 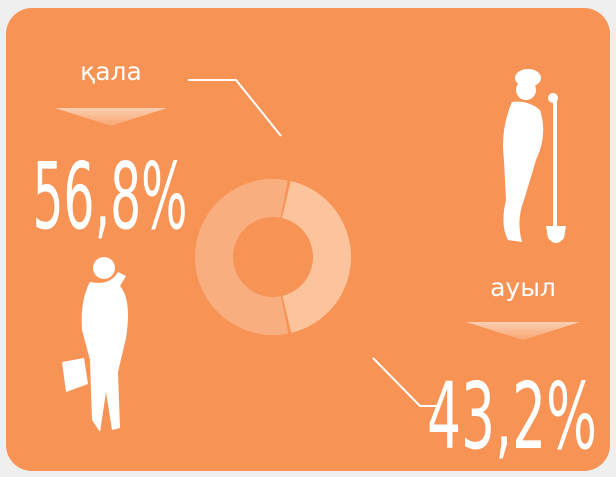 What do you see at coordinates (534, 156) in the screenshot?
I see `farmer-icon` at bounding box center [534, 156].